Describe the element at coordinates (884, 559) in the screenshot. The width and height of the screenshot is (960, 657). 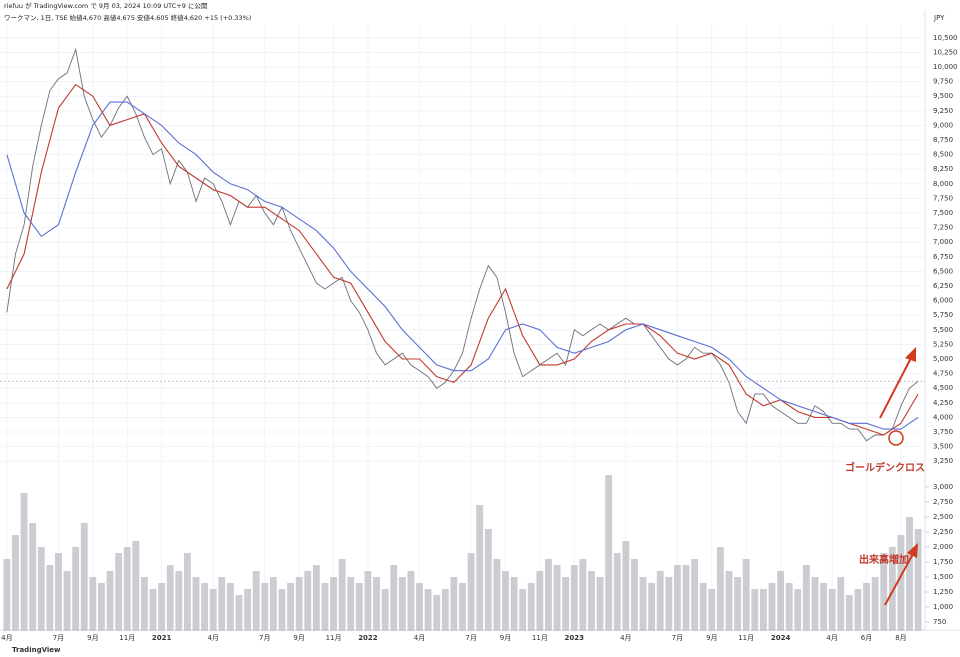
I see `annotation: 出来高増加` at that location.